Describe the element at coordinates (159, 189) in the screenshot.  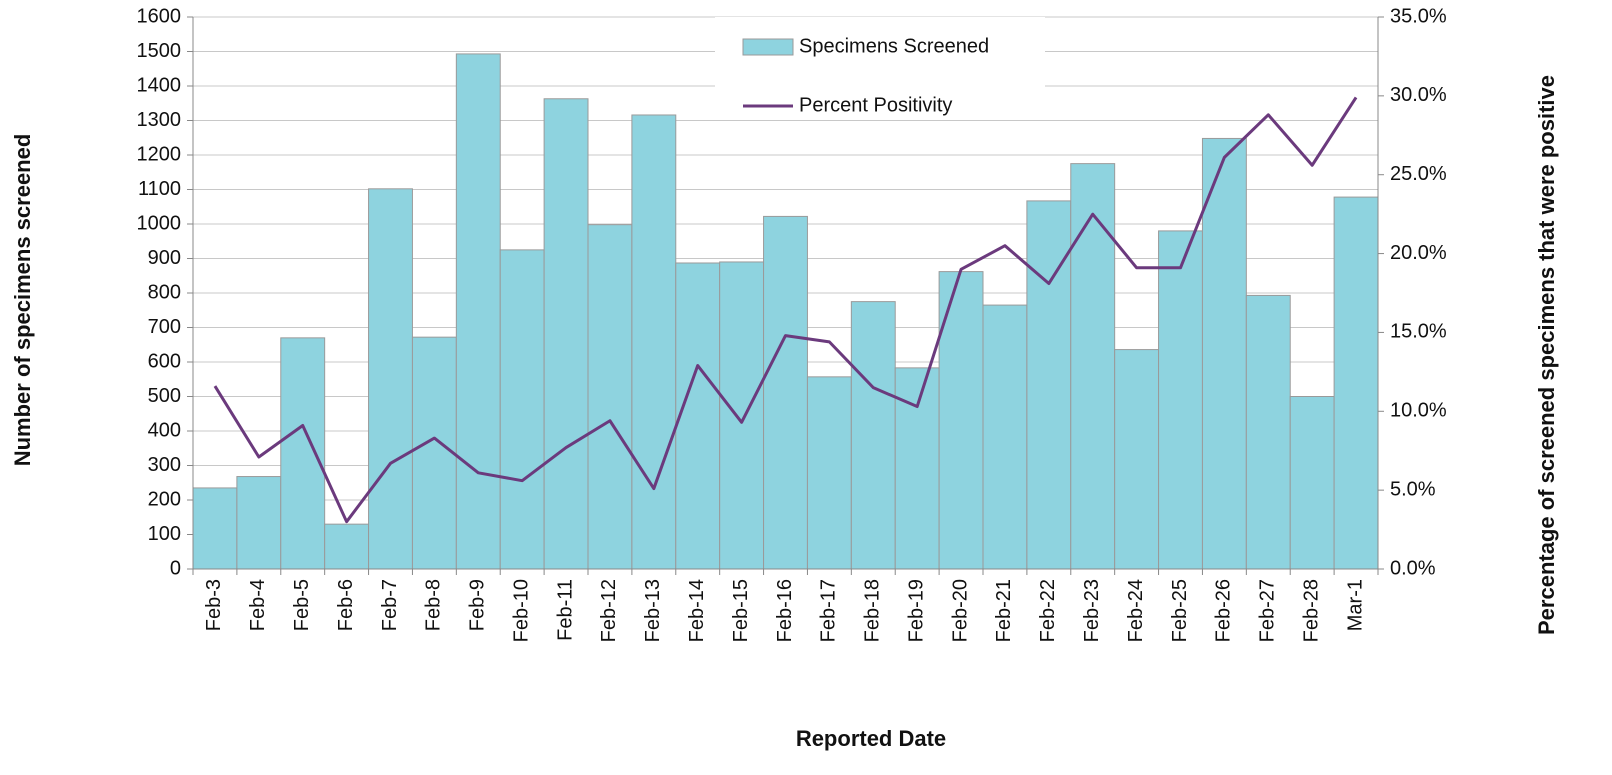
I see `y-tick-label: 1100` at that location.